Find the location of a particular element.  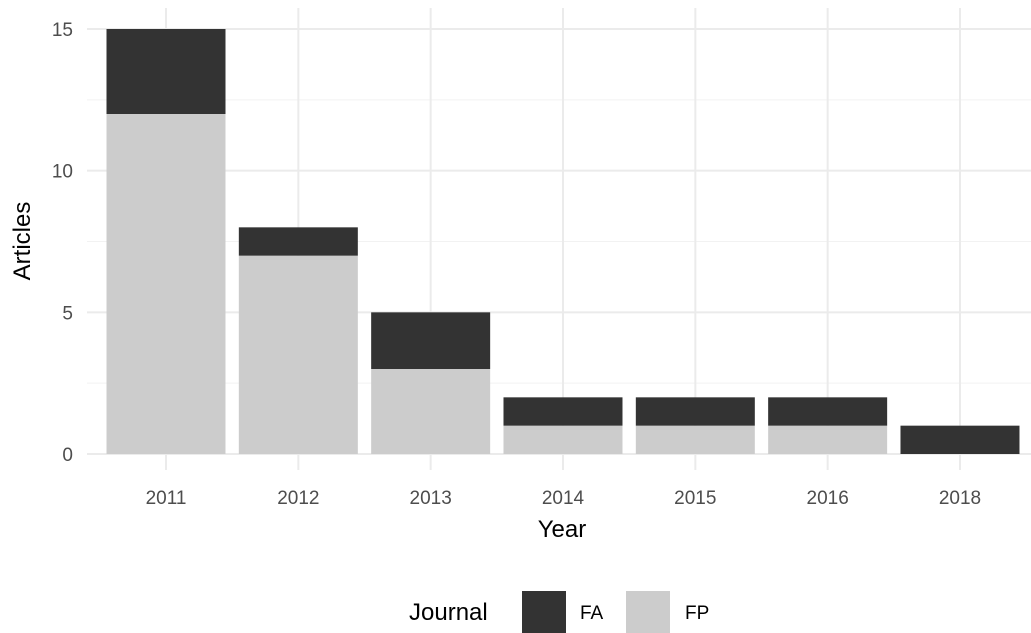

y-tick-label: 0 is located at coordinates (67, 455).